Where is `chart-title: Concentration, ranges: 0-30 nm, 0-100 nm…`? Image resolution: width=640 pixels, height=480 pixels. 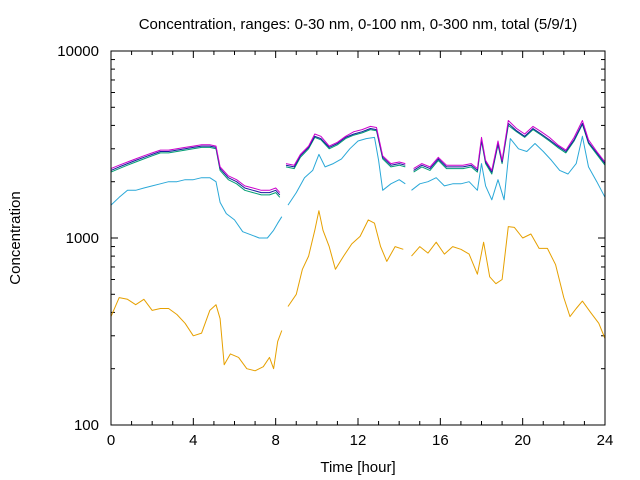
chart-title: Concentration, ranges: 0-30 nm, 0-100 nm… is located at coordinates (358, 24).